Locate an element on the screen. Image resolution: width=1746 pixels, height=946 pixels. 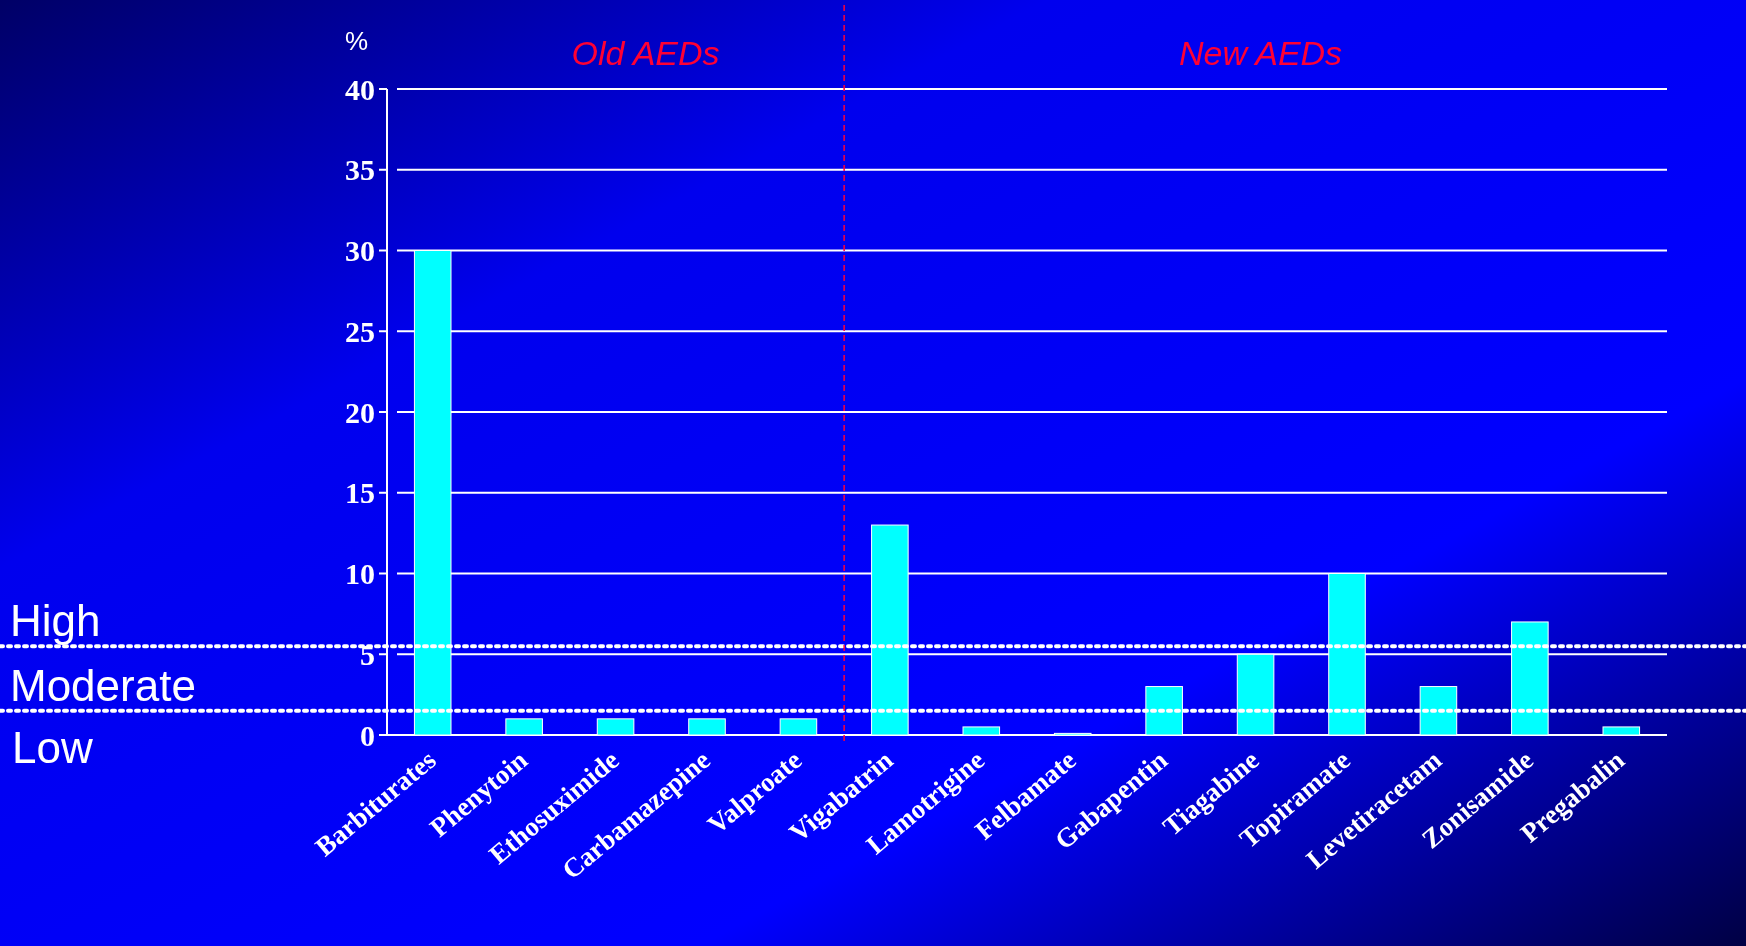
y-axis-title: % is located at coordinates (357, 41).